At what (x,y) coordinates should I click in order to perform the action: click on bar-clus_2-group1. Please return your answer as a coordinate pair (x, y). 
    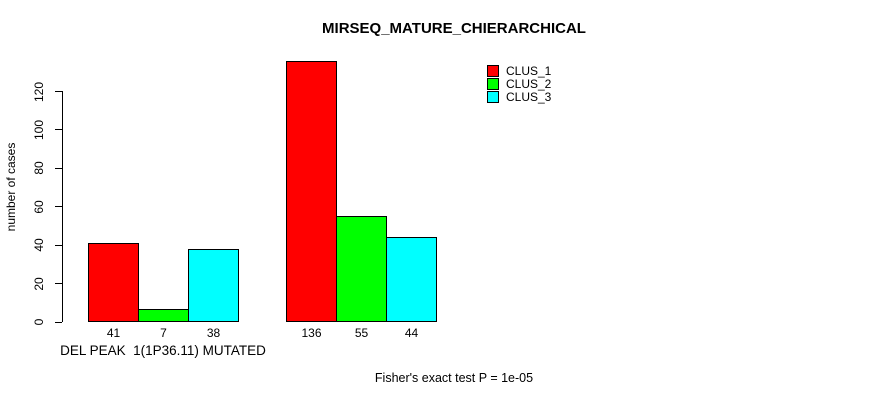
    Looking at the image, I should click on (163, 315).